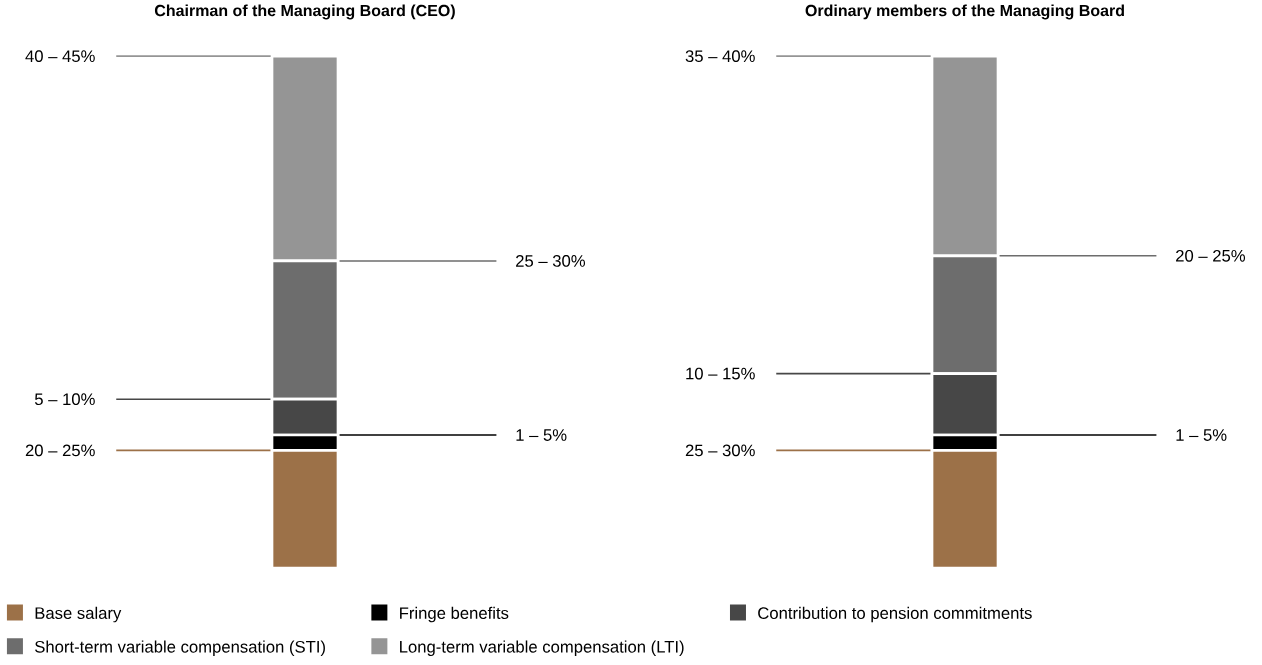 This screenshot has width=1262, height=665. I want to click on chart-title: Ordinary members of the Managing Board, so click(964, 12).